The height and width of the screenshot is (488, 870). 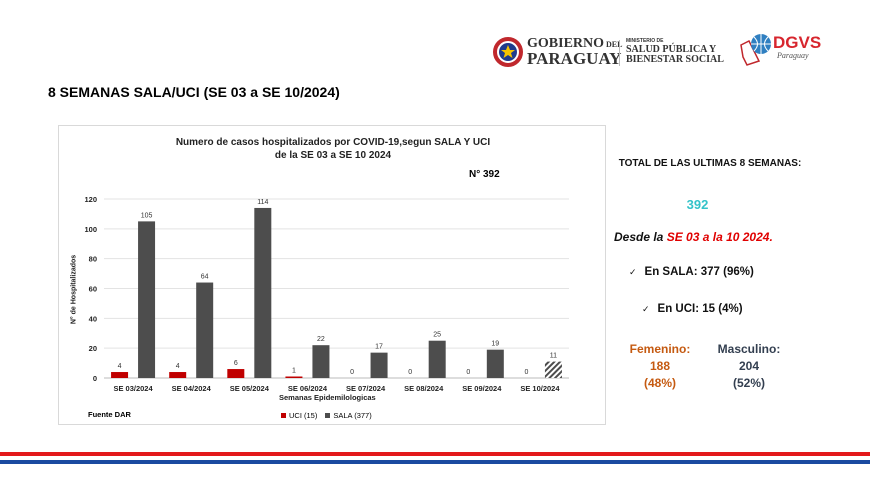 I want to click on y-tick-label: 120, so click(x=90, y=199).